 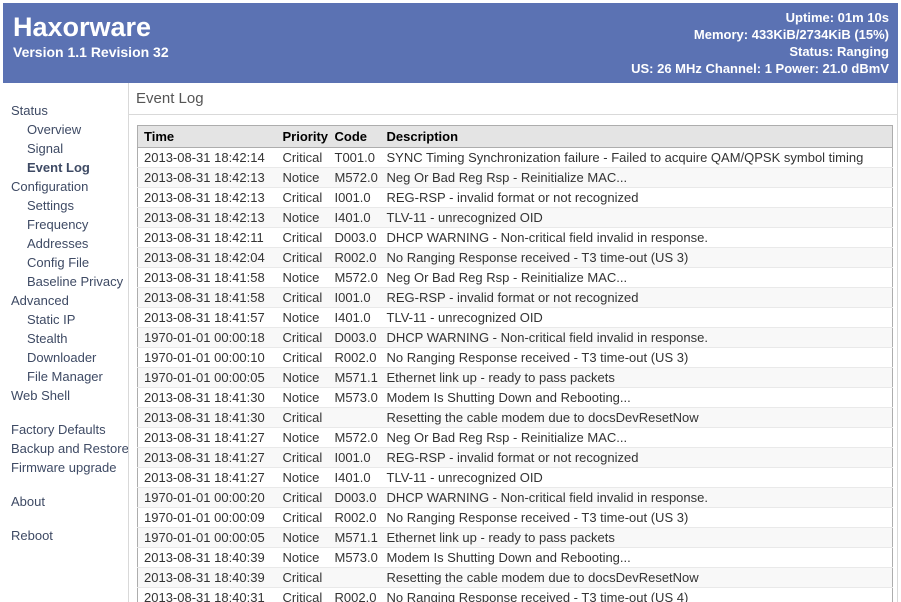 I want to click on sidebar-item-signal: Signal, so click(x=45, y=148).